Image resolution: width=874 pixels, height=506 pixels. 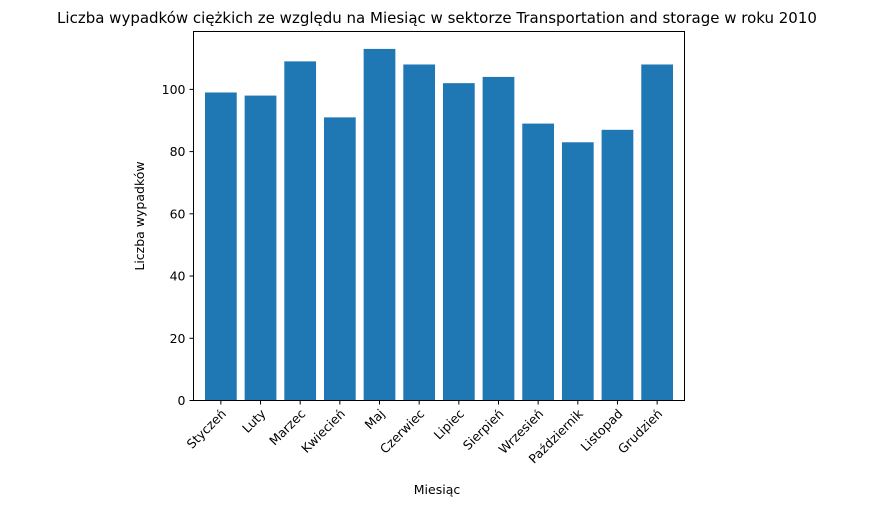 I want to click on y-tick-label: 40, so click(x=178, y=276).